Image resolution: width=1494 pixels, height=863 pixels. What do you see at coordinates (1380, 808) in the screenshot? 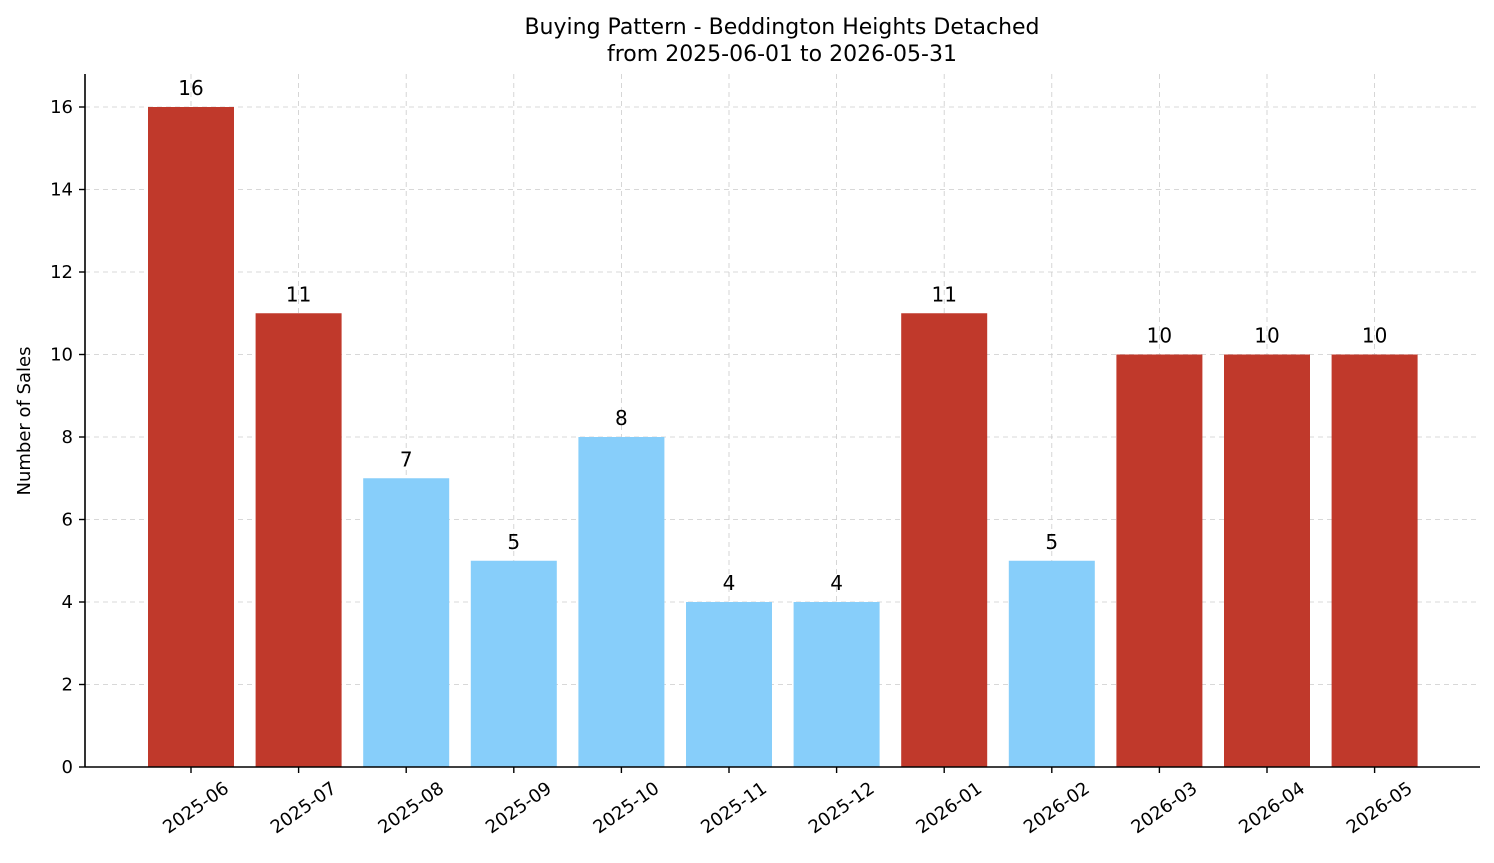
I see `x-tick-label: 2026-05` at bounding box center [1380, 808].